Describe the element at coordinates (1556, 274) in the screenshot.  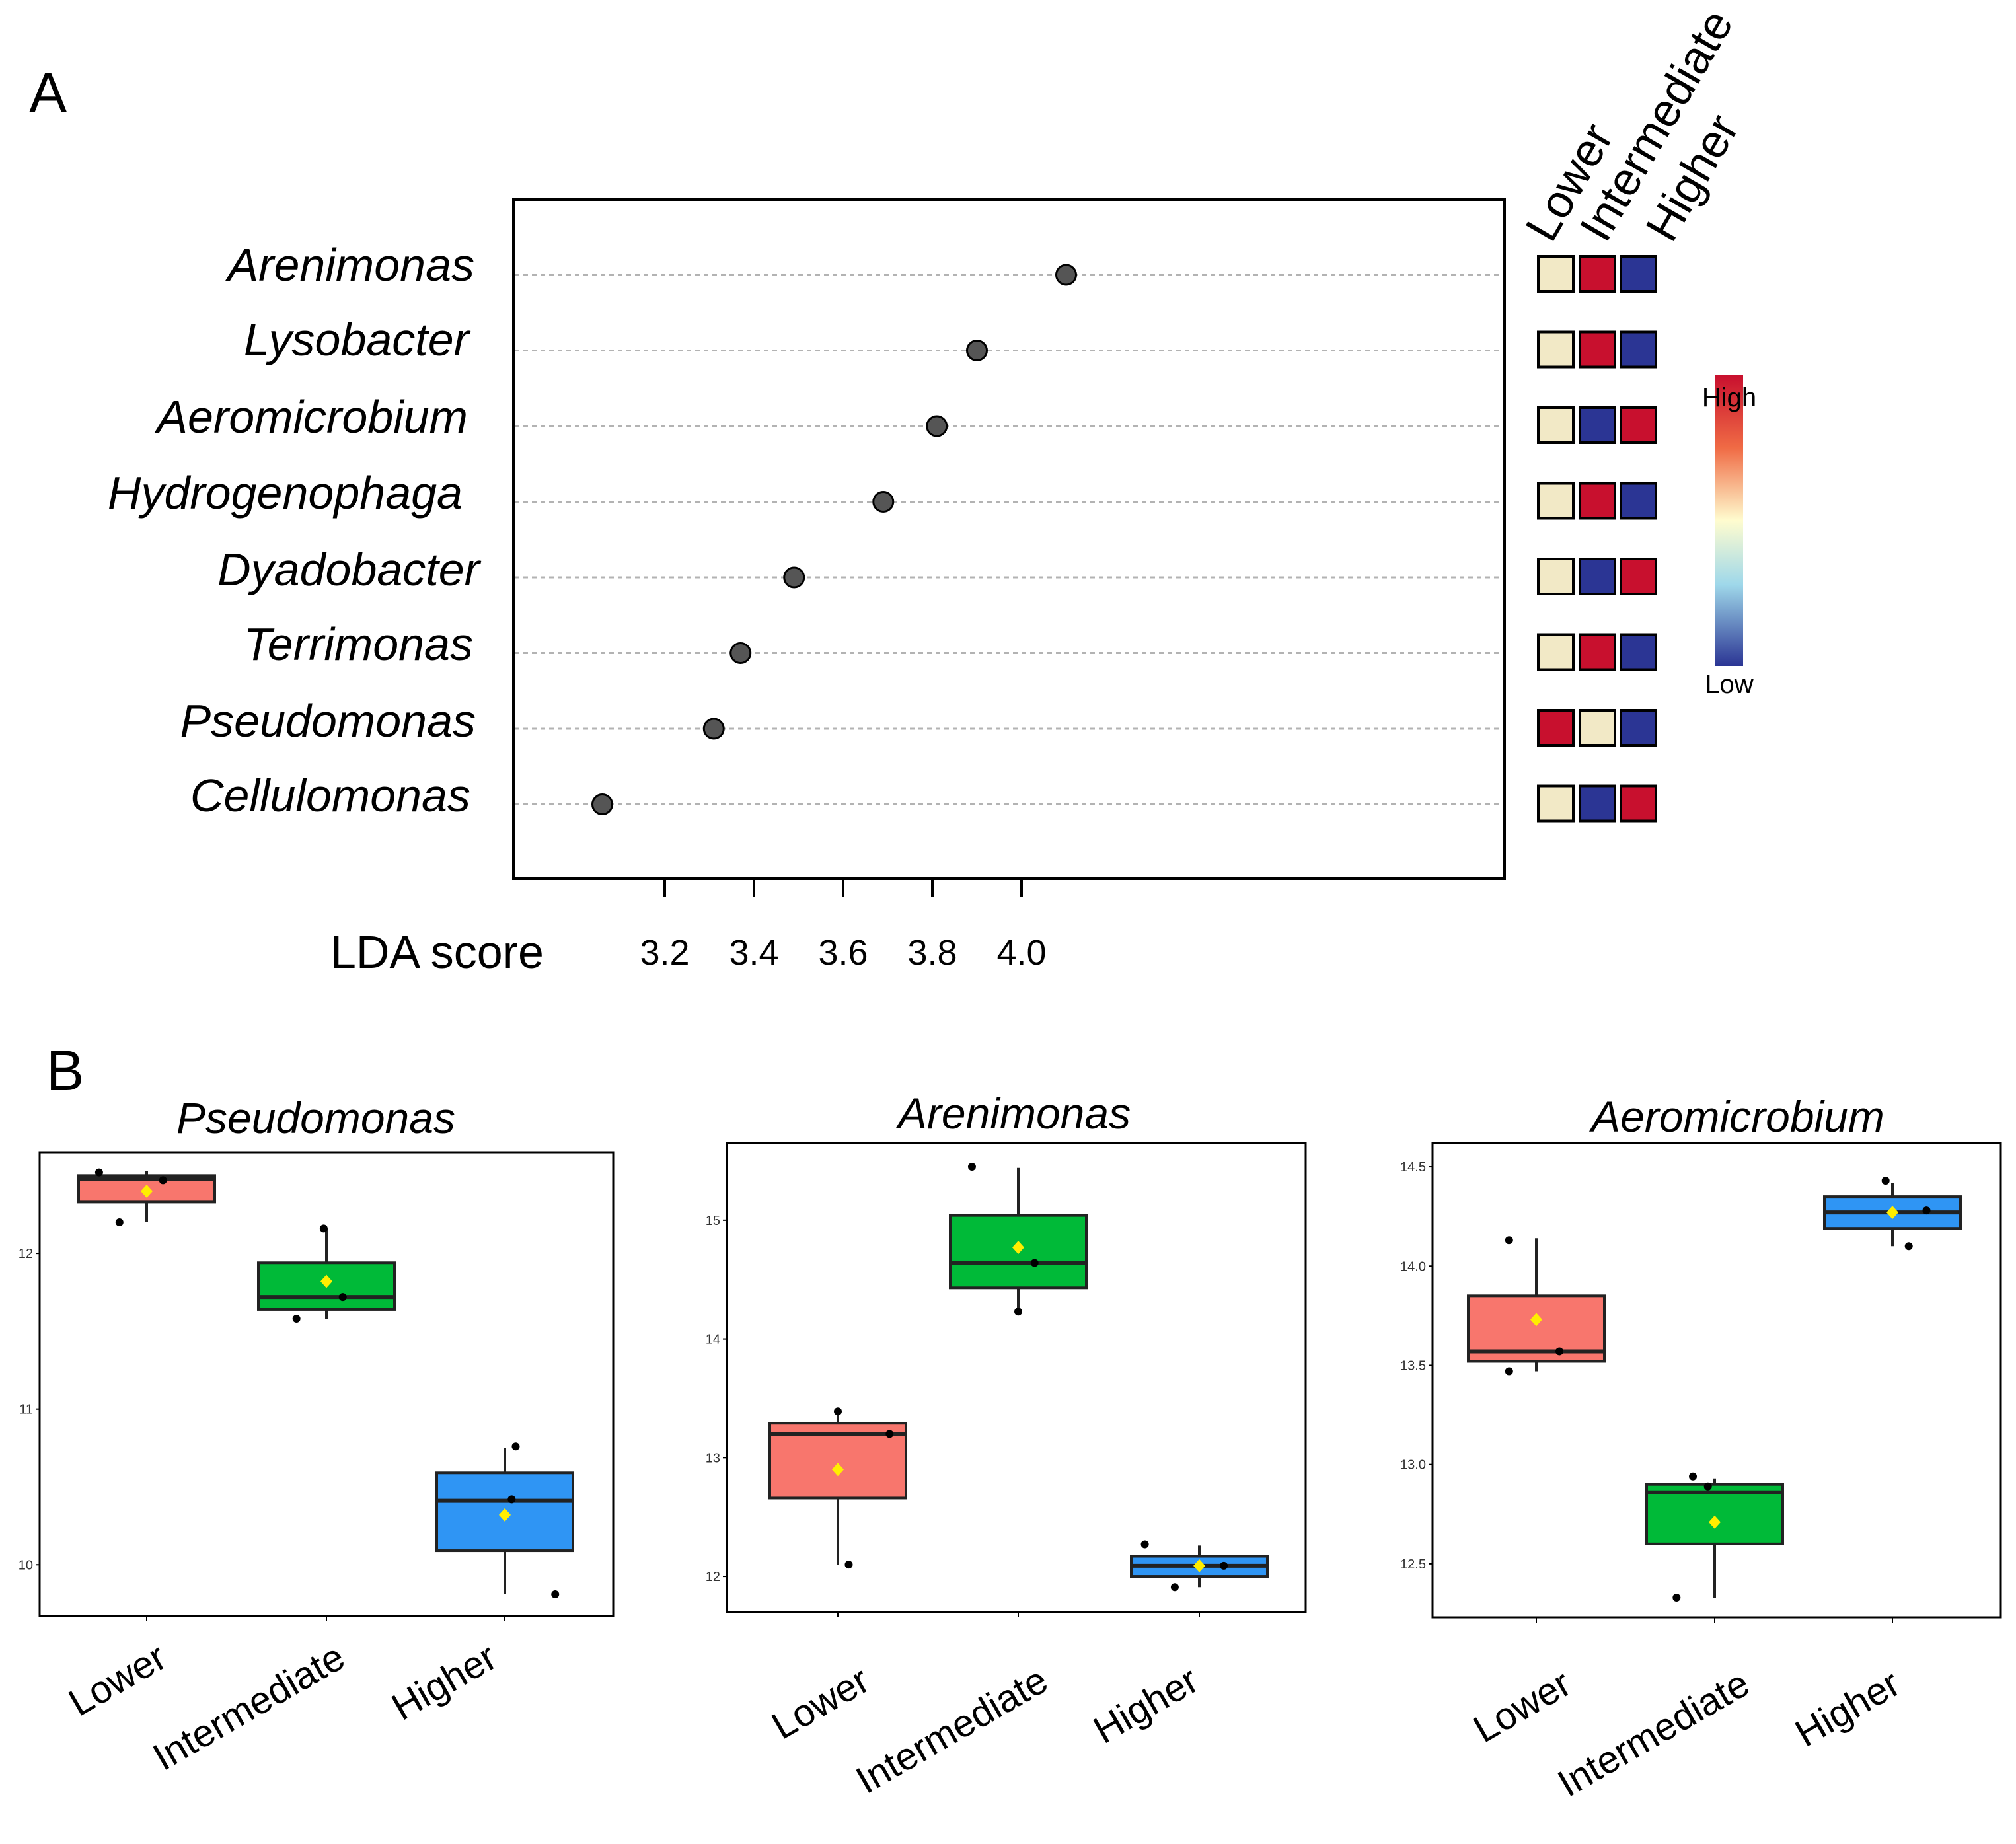
I see `heatmap-cell-arenimonas-lower` at that location.